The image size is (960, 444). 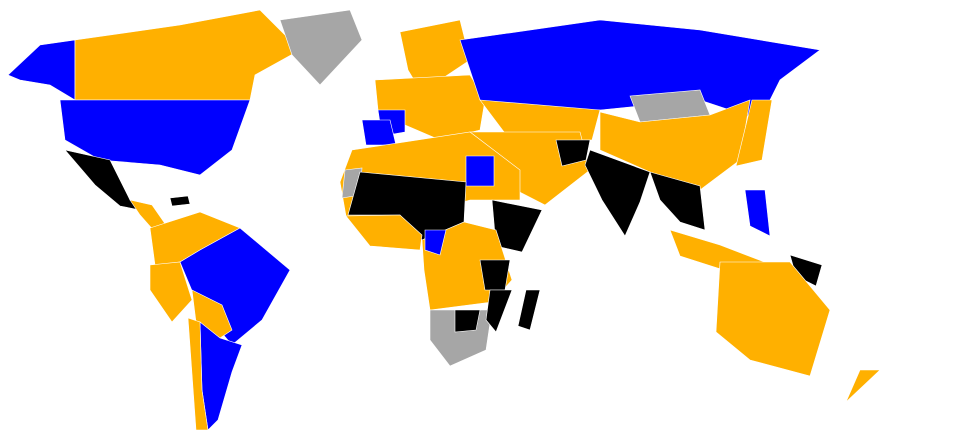 I want to click on region-zimbabwe, so click(x=467, y=321).